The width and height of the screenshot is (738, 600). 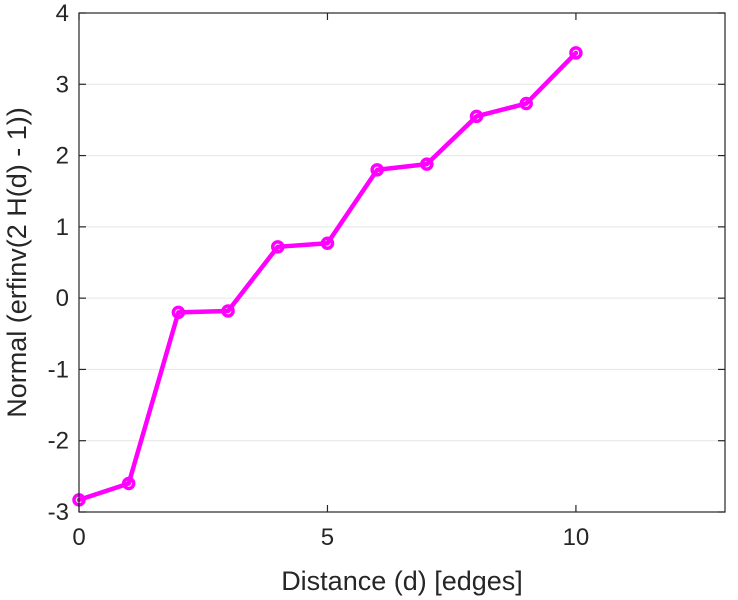 I want to click on y-tick-label: 3, so click(x=62, y=84).